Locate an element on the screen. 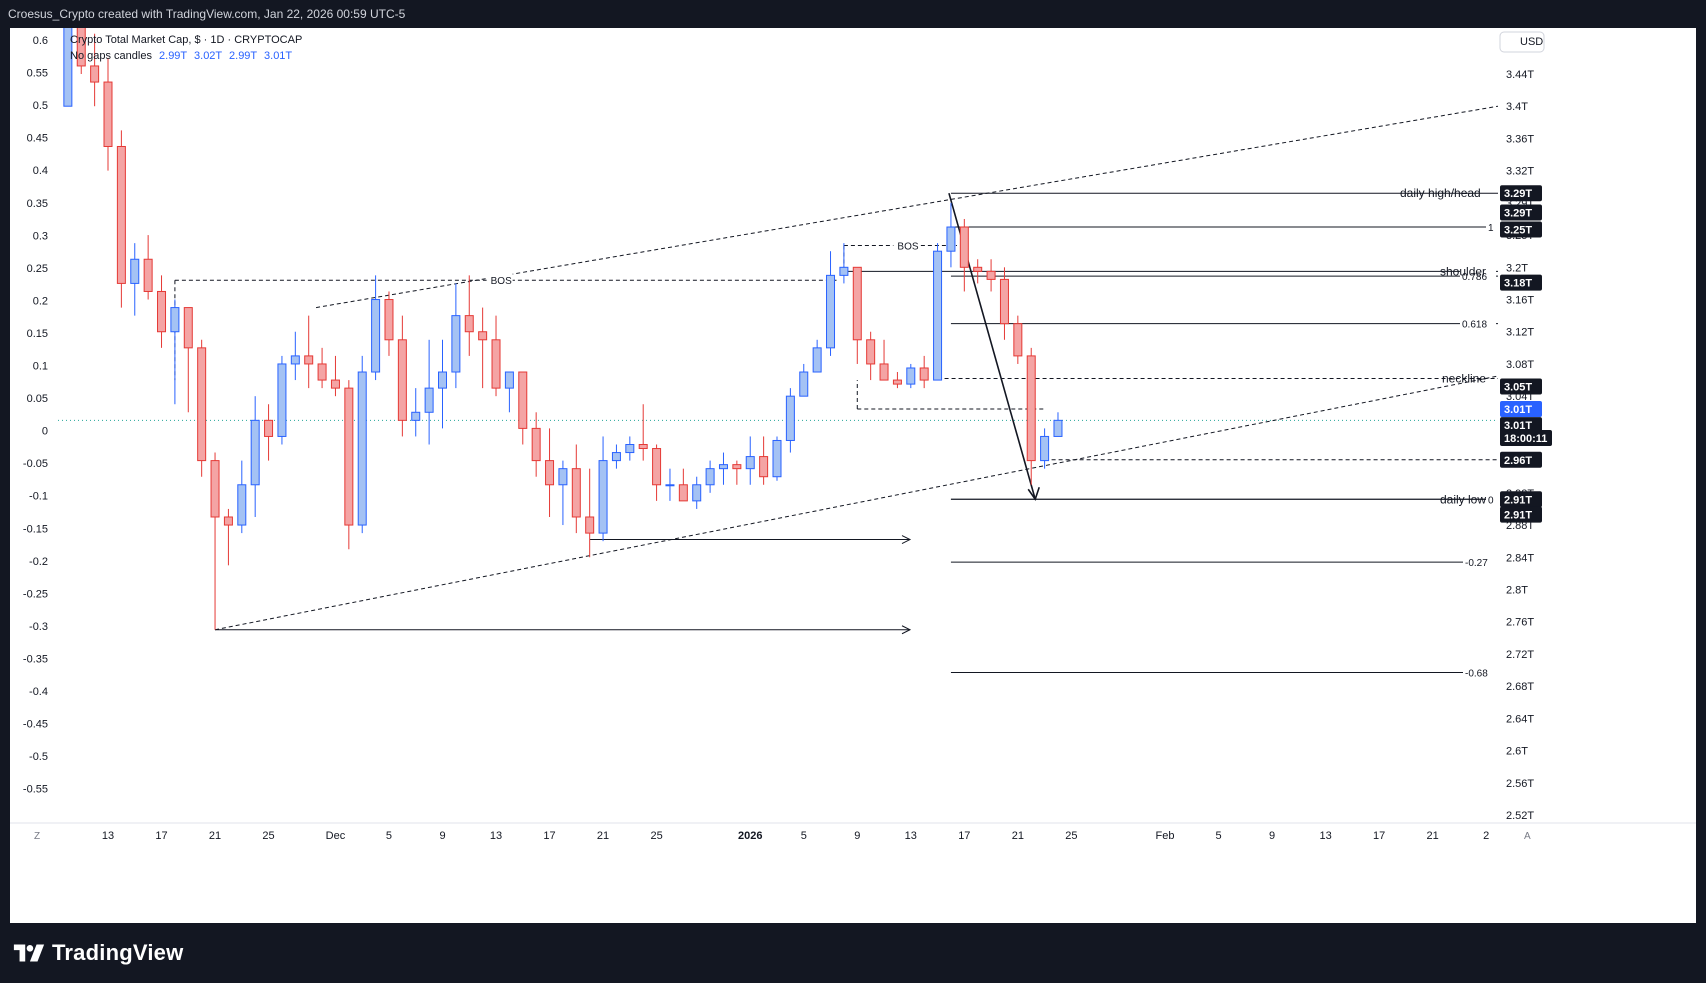 This screenshot has height=983, width=1706. fib-label: -0.68 is located at coordinates (1476, 673).